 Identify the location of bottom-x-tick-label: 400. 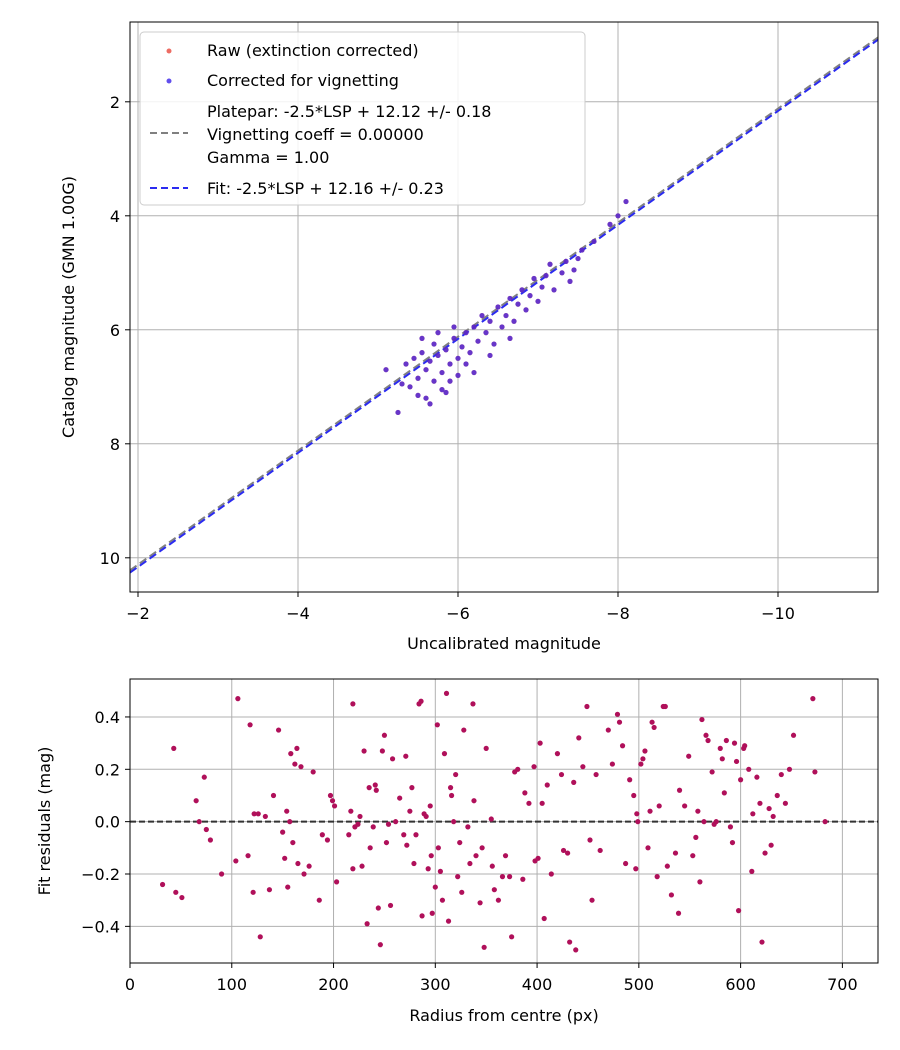
(537, 984).